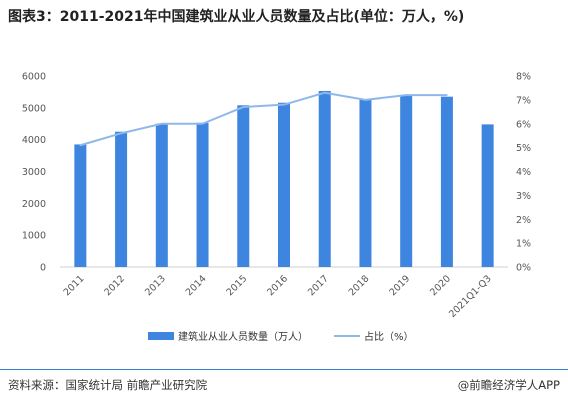 The image size is (568, 404). What do you see at coordinates (359, 285) in the screenshot?
I see `x-tick-label: 2018` at bounding box center [359, 285].